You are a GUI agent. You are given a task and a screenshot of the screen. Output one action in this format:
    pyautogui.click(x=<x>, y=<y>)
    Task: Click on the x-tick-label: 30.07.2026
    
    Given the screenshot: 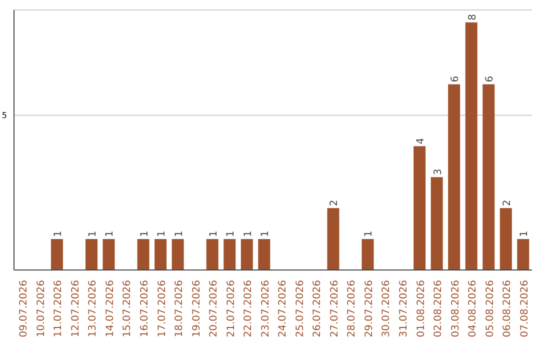 What is the action you would take?
    pyautogui.click(x=386, y=309)
    